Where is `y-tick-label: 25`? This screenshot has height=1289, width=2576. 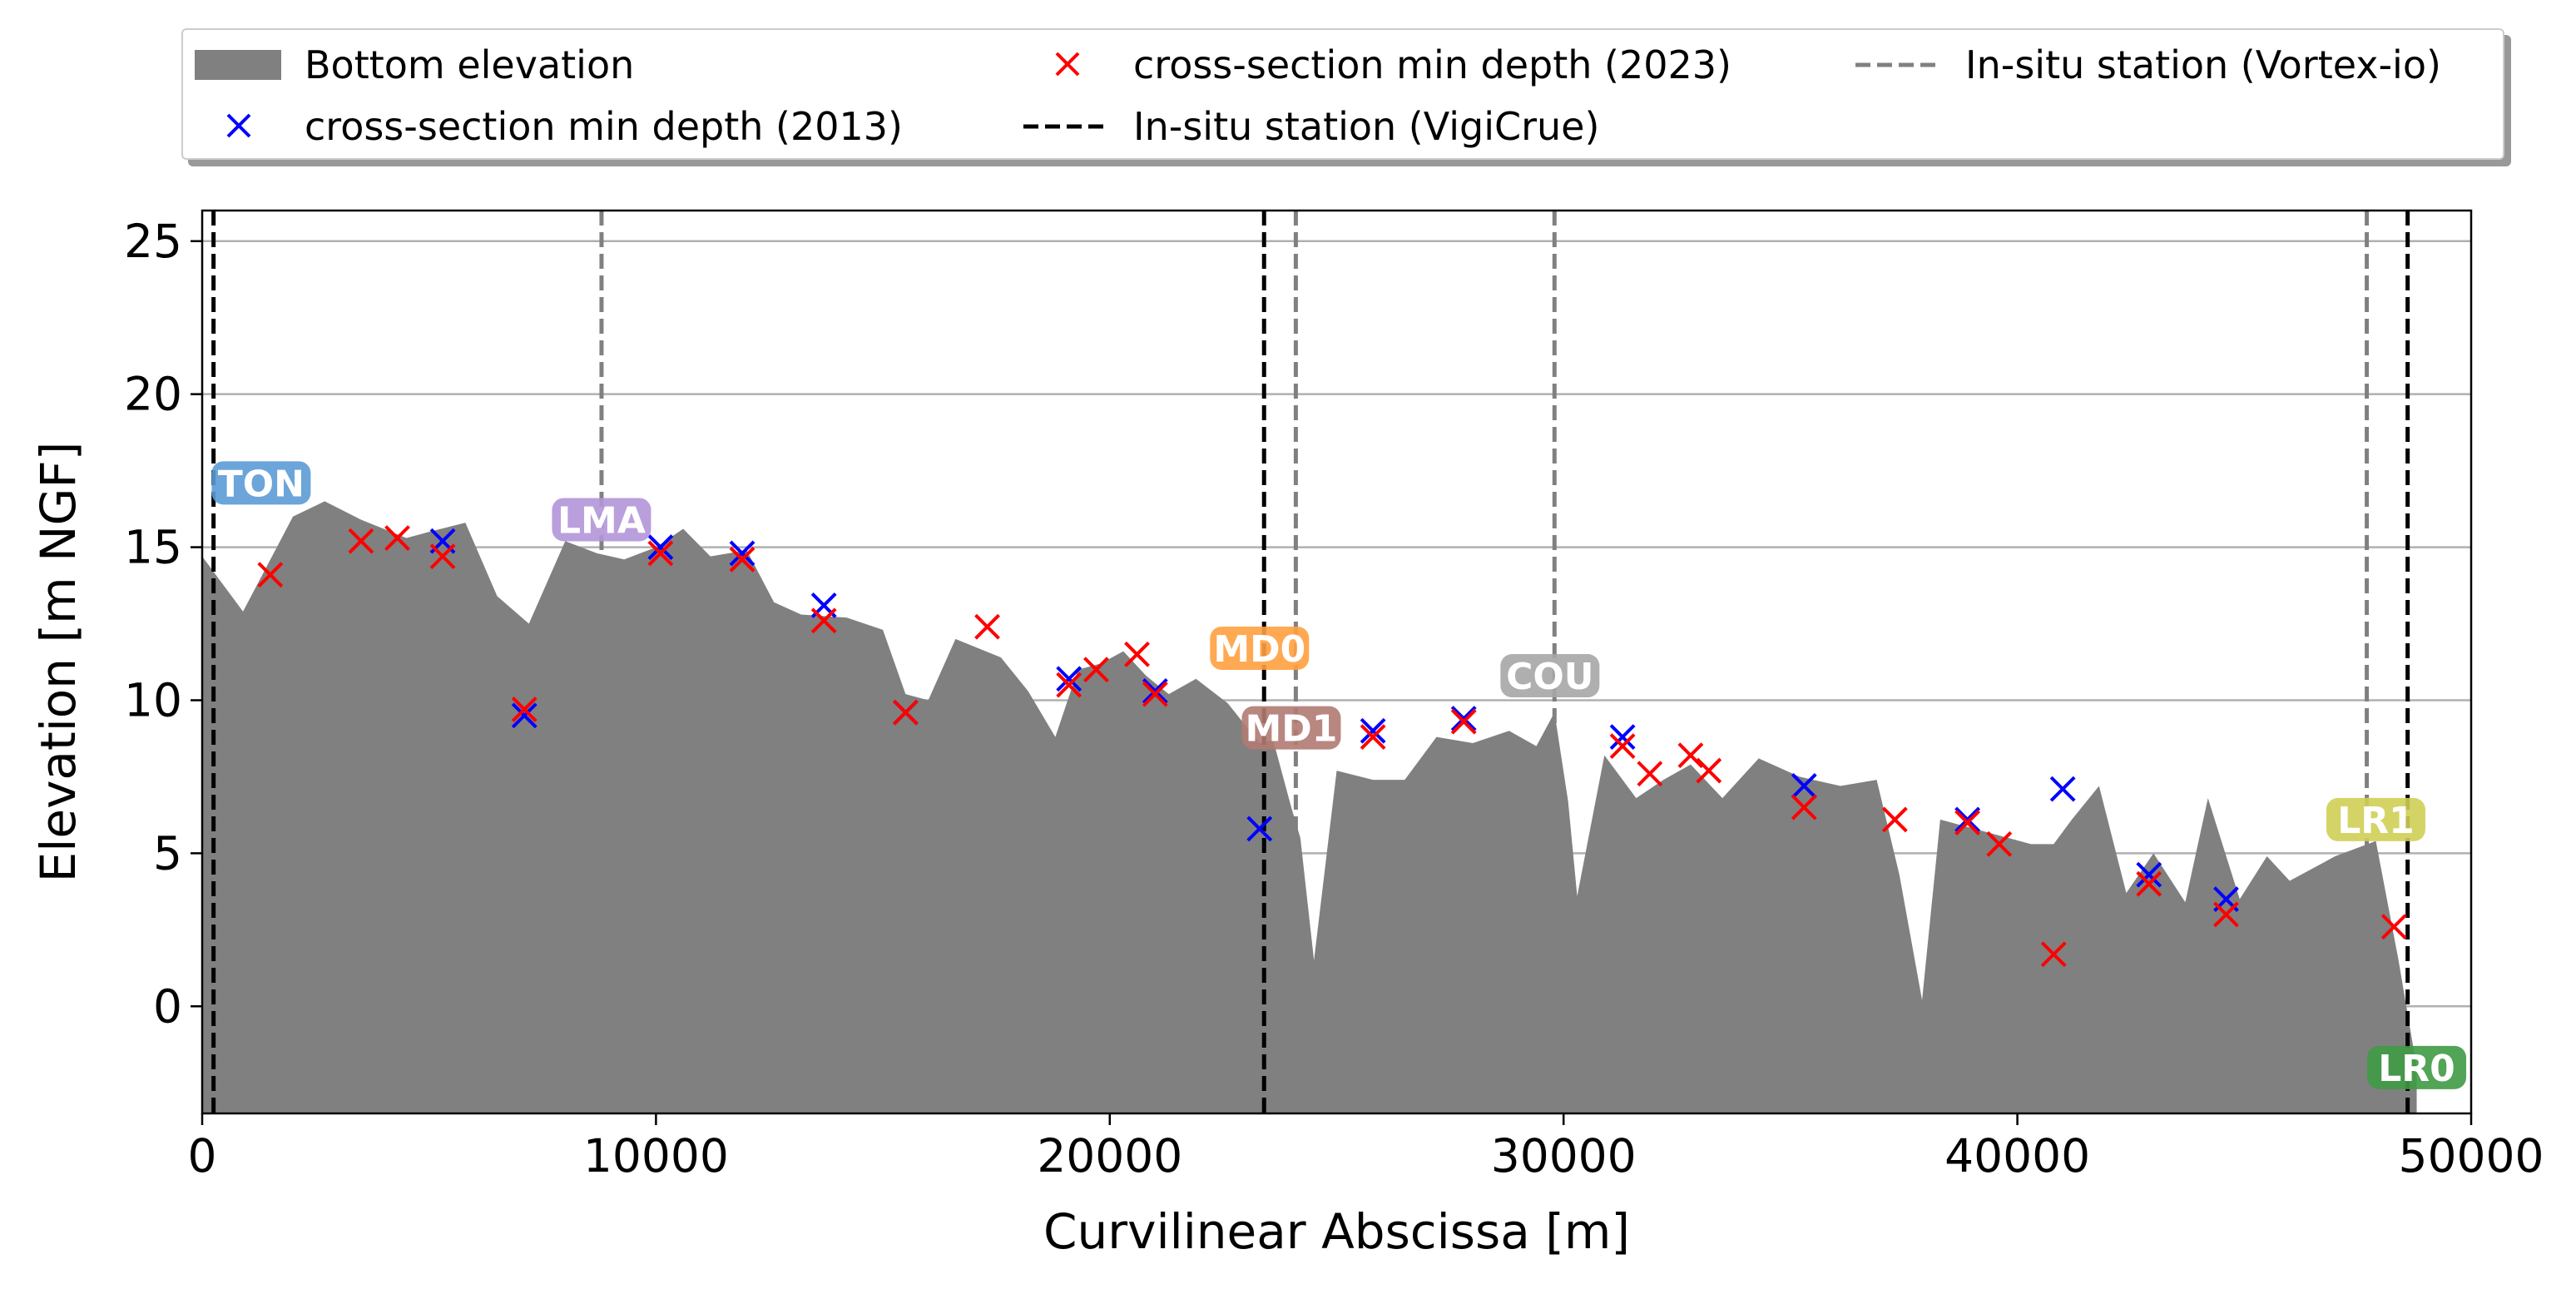
y-tick-label: 25 is located at coordinates (153, 242).